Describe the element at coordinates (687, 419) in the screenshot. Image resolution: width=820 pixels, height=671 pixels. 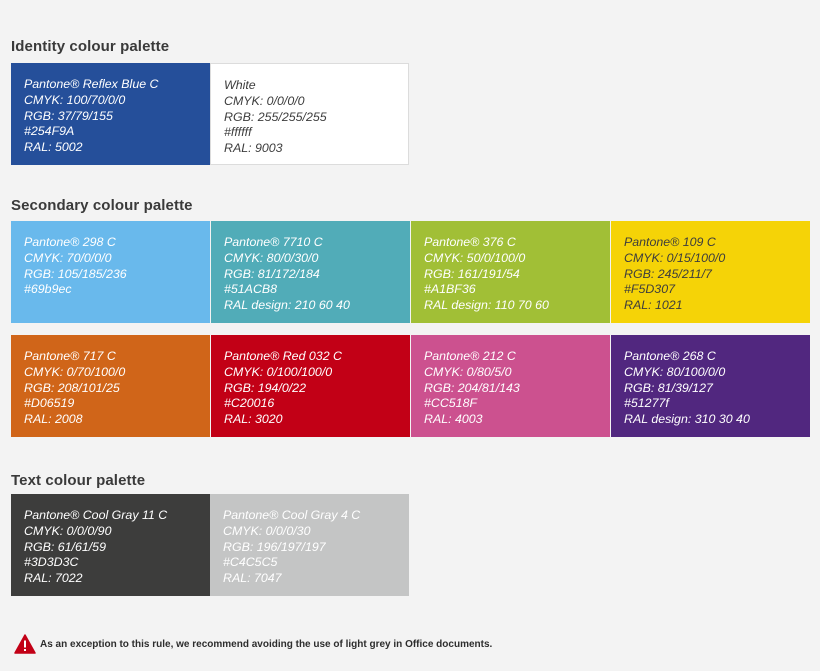
I see `swatch-line: RAL design: 310 30 40` at that location.